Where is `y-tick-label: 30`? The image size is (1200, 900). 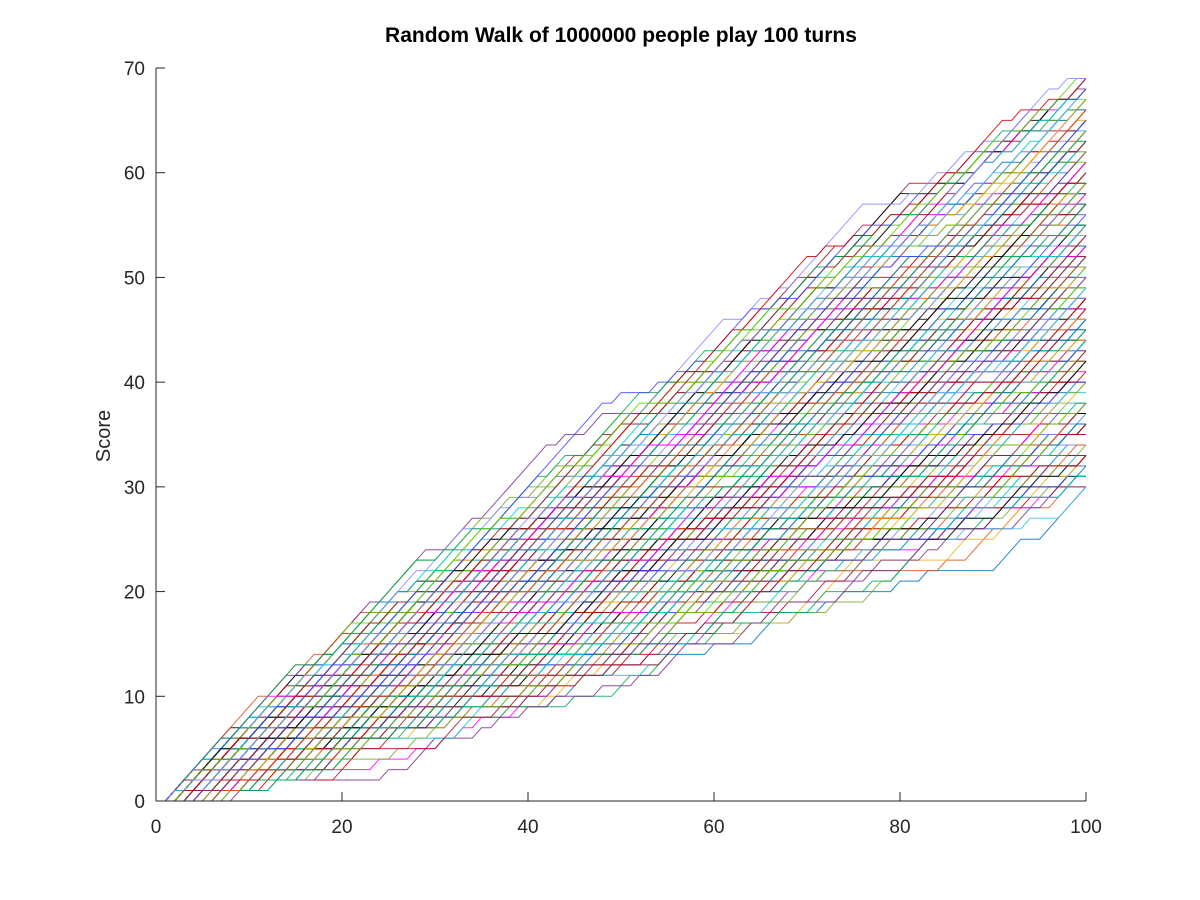 y-tick-label: 30 is located at coordinates (134, 488).